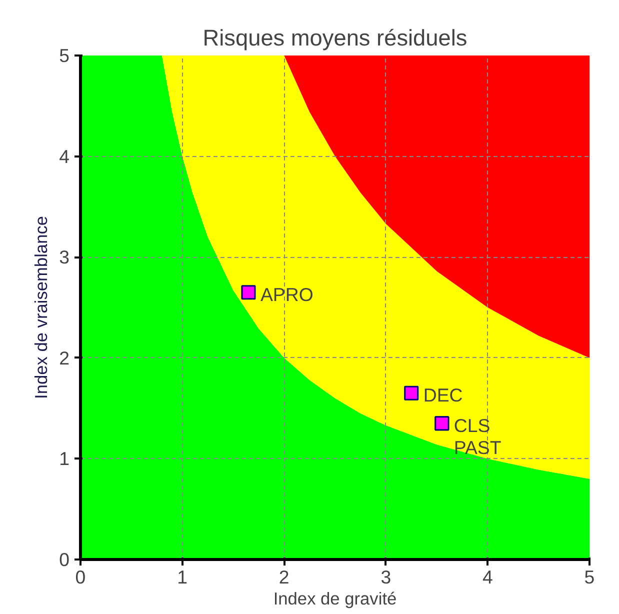 The image size is (619, 614). I want to click on x-tick-label: 2, so click(284, 577).